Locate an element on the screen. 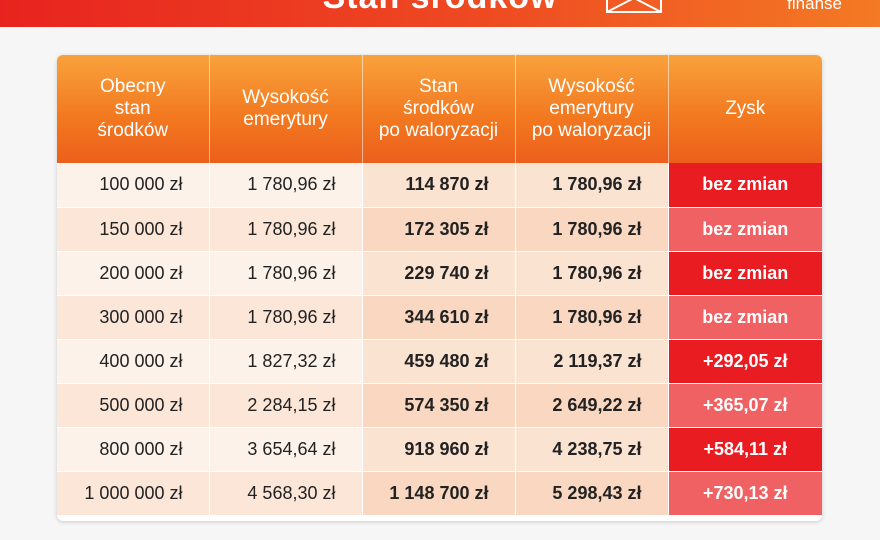 This screenshot has height=540, width=880. cell-current-funds: 300 000 zł is located at coordinates (133, 317).